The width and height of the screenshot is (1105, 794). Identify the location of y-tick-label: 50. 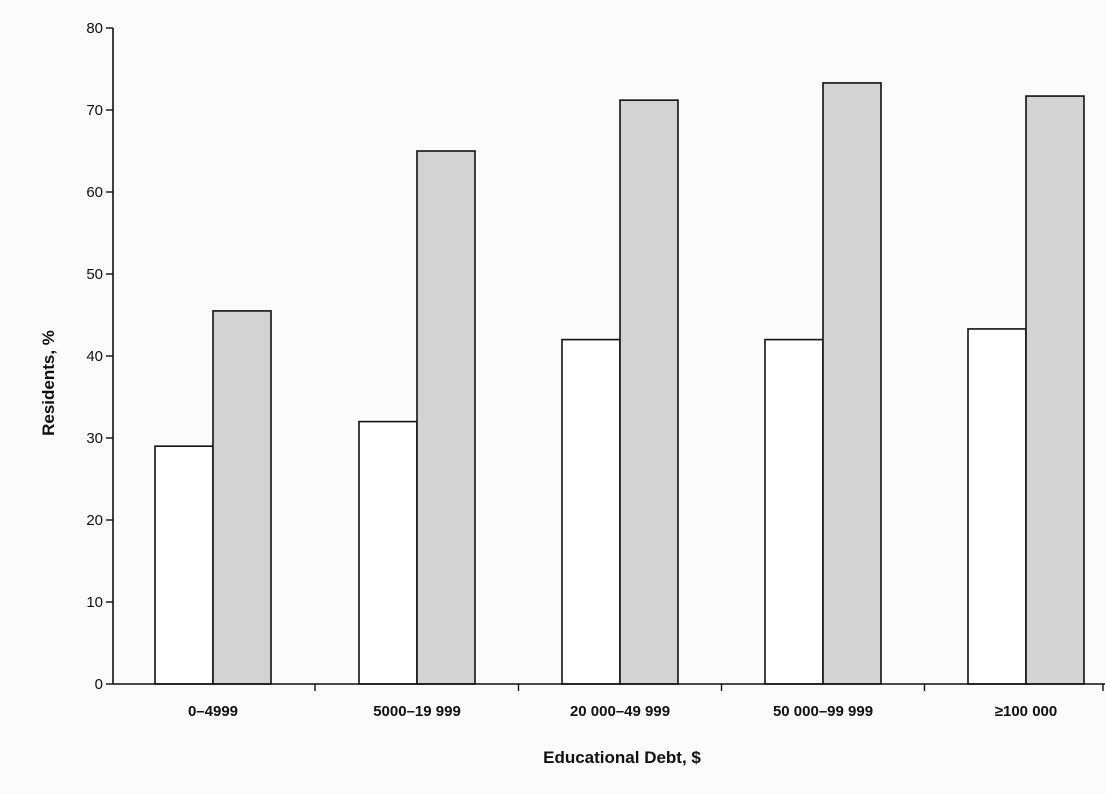
(94, 274).